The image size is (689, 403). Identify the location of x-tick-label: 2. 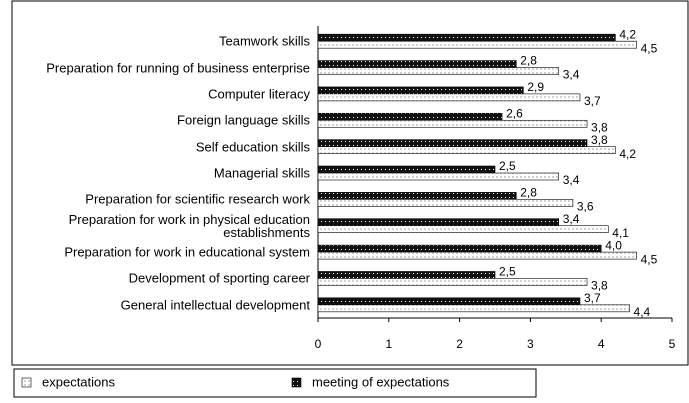
(459, 344).